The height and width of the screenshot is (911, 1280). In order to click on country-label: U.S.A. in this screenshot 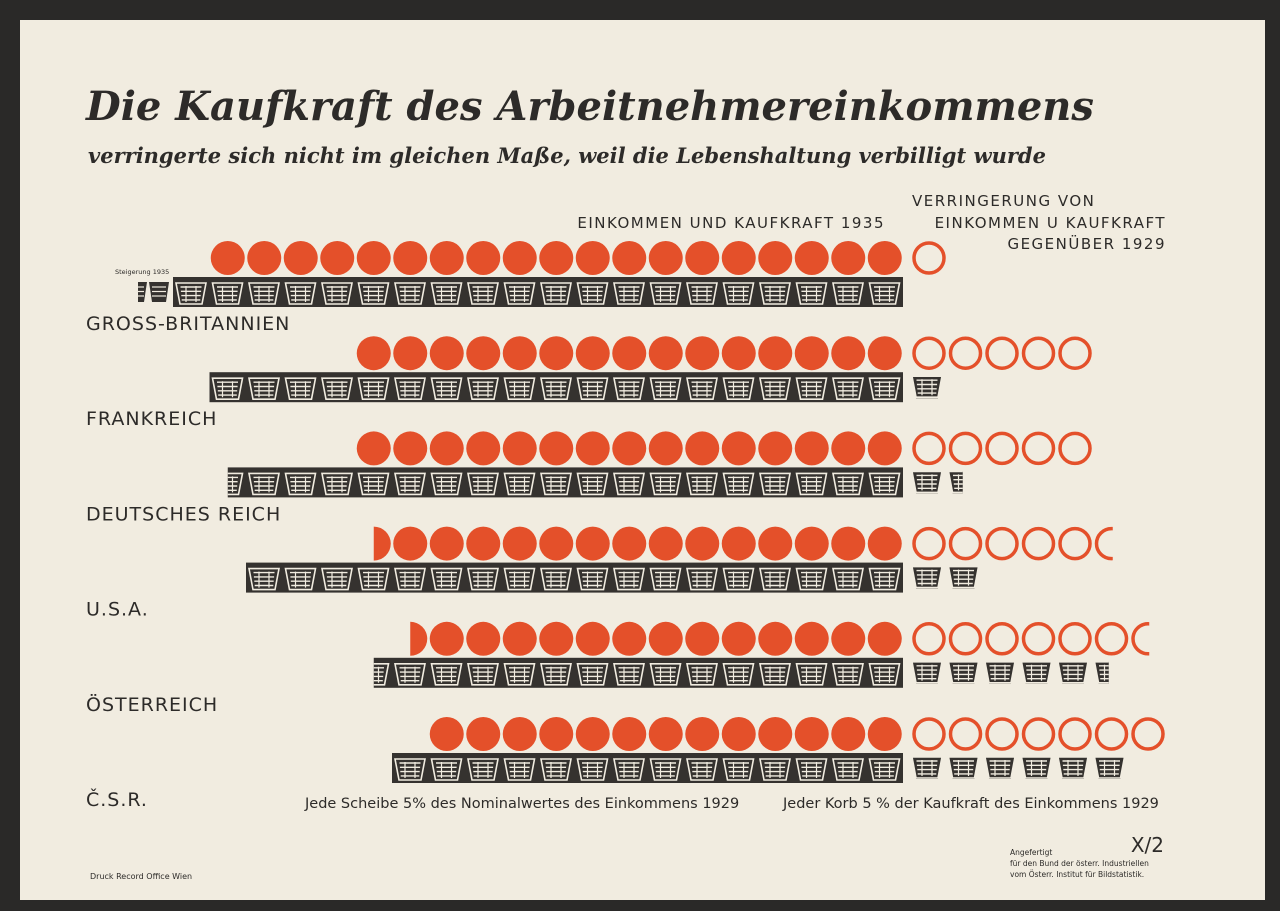, I will do `click(117, 610)`.